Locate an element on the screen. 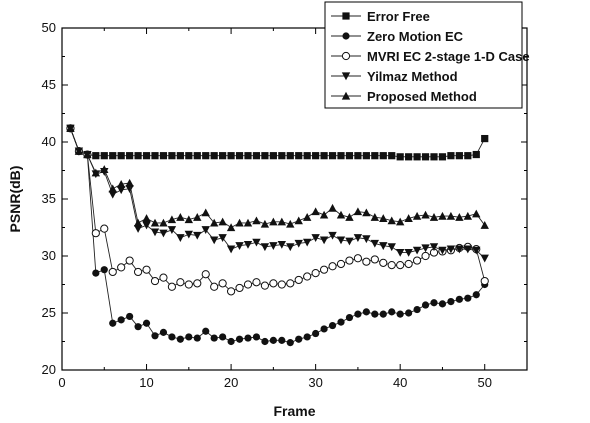 The width and height of the screenshot is (590, 423). y-tick-label: 30 is located at coordinates (49, 255).